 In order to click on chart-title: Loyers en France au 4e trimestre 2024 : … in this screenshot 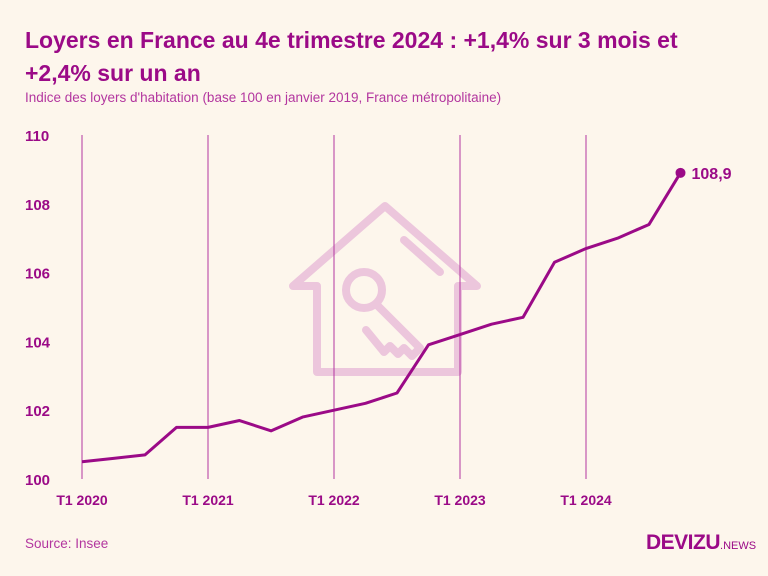, I will do `click(351, 56)`.